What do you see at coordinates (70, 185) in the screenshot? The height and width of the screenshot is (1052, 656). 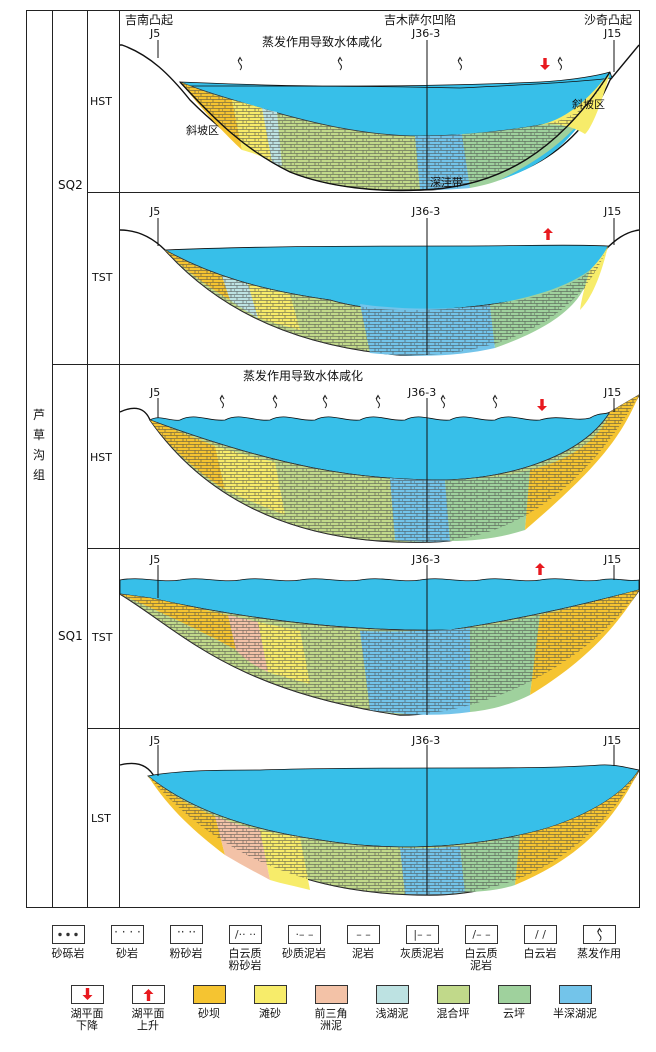 I see `sequence-label-sq2: SQ2` at bounding box center [70, 185].